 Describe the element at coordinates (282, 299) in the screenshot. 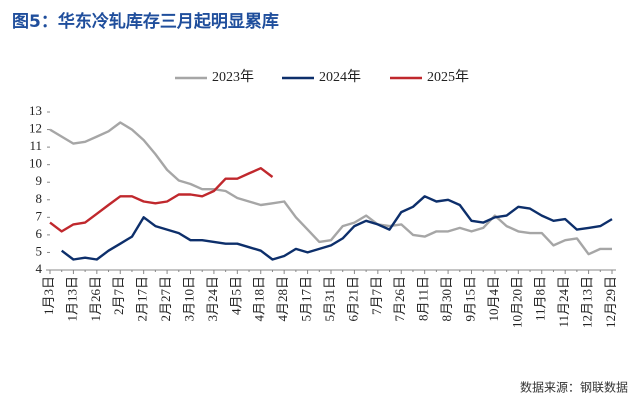

I see `x-tick-label: 4月28日` at that location.